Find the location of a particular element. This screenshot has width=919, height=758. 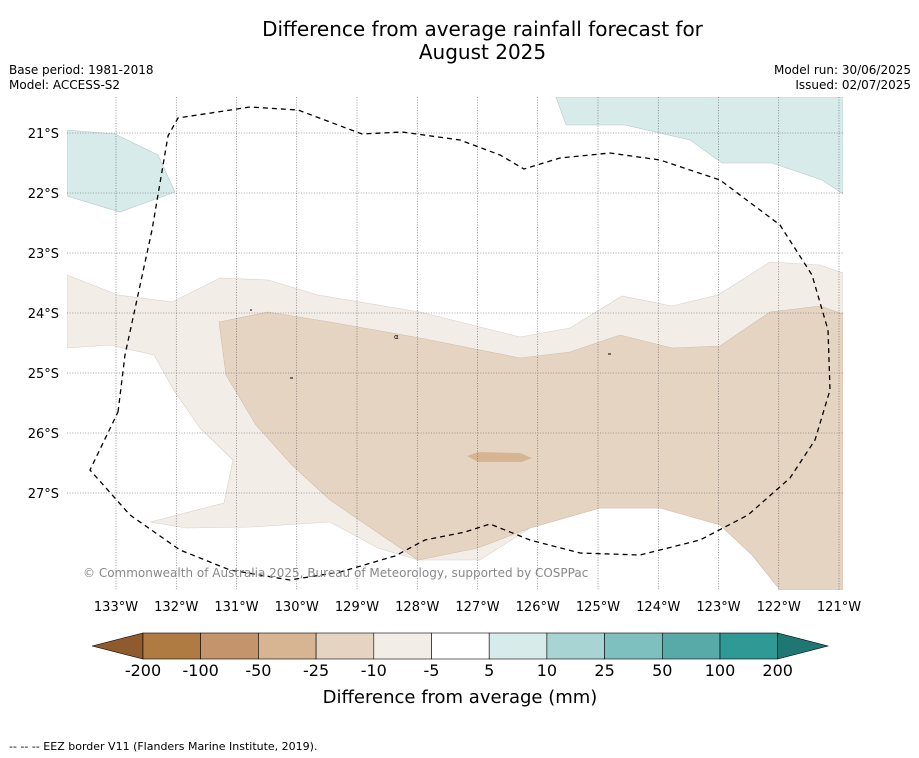

lon-label: 123°W is located at coordinates (718, 607).